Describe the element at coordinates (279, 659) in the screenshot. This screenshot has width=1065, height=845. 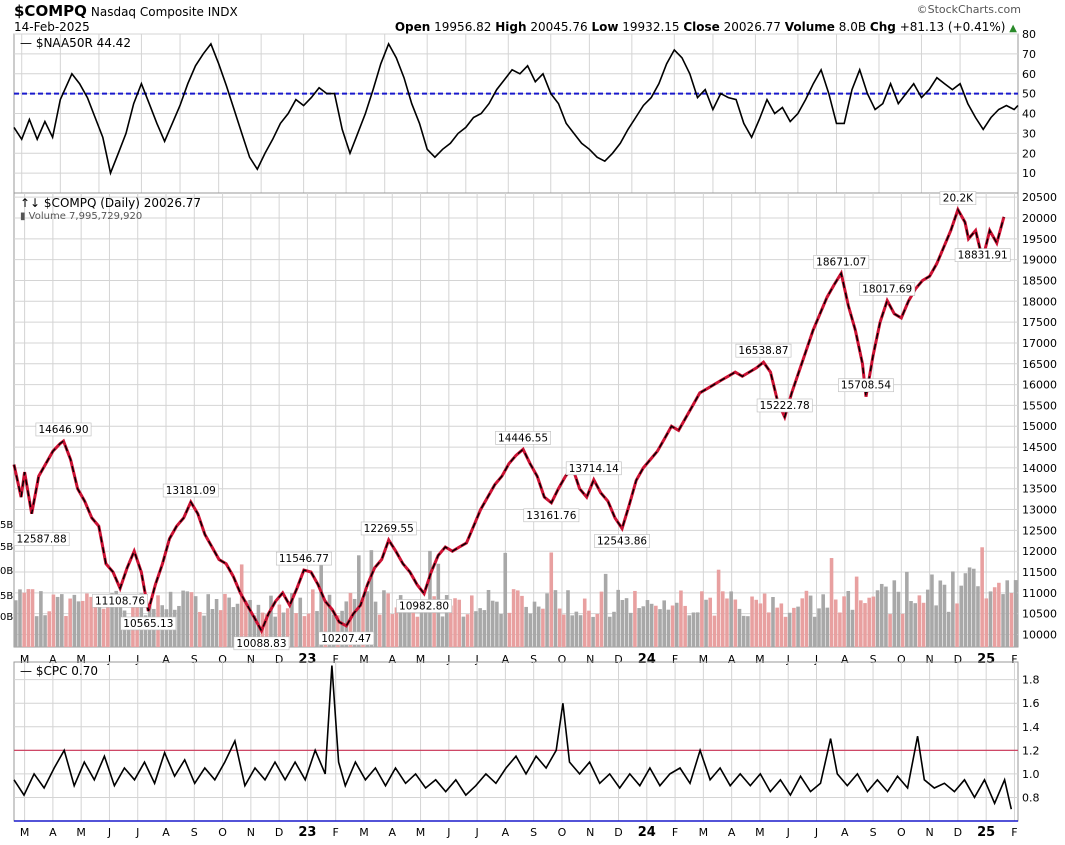
I see `compq-month-label: D` at that location.